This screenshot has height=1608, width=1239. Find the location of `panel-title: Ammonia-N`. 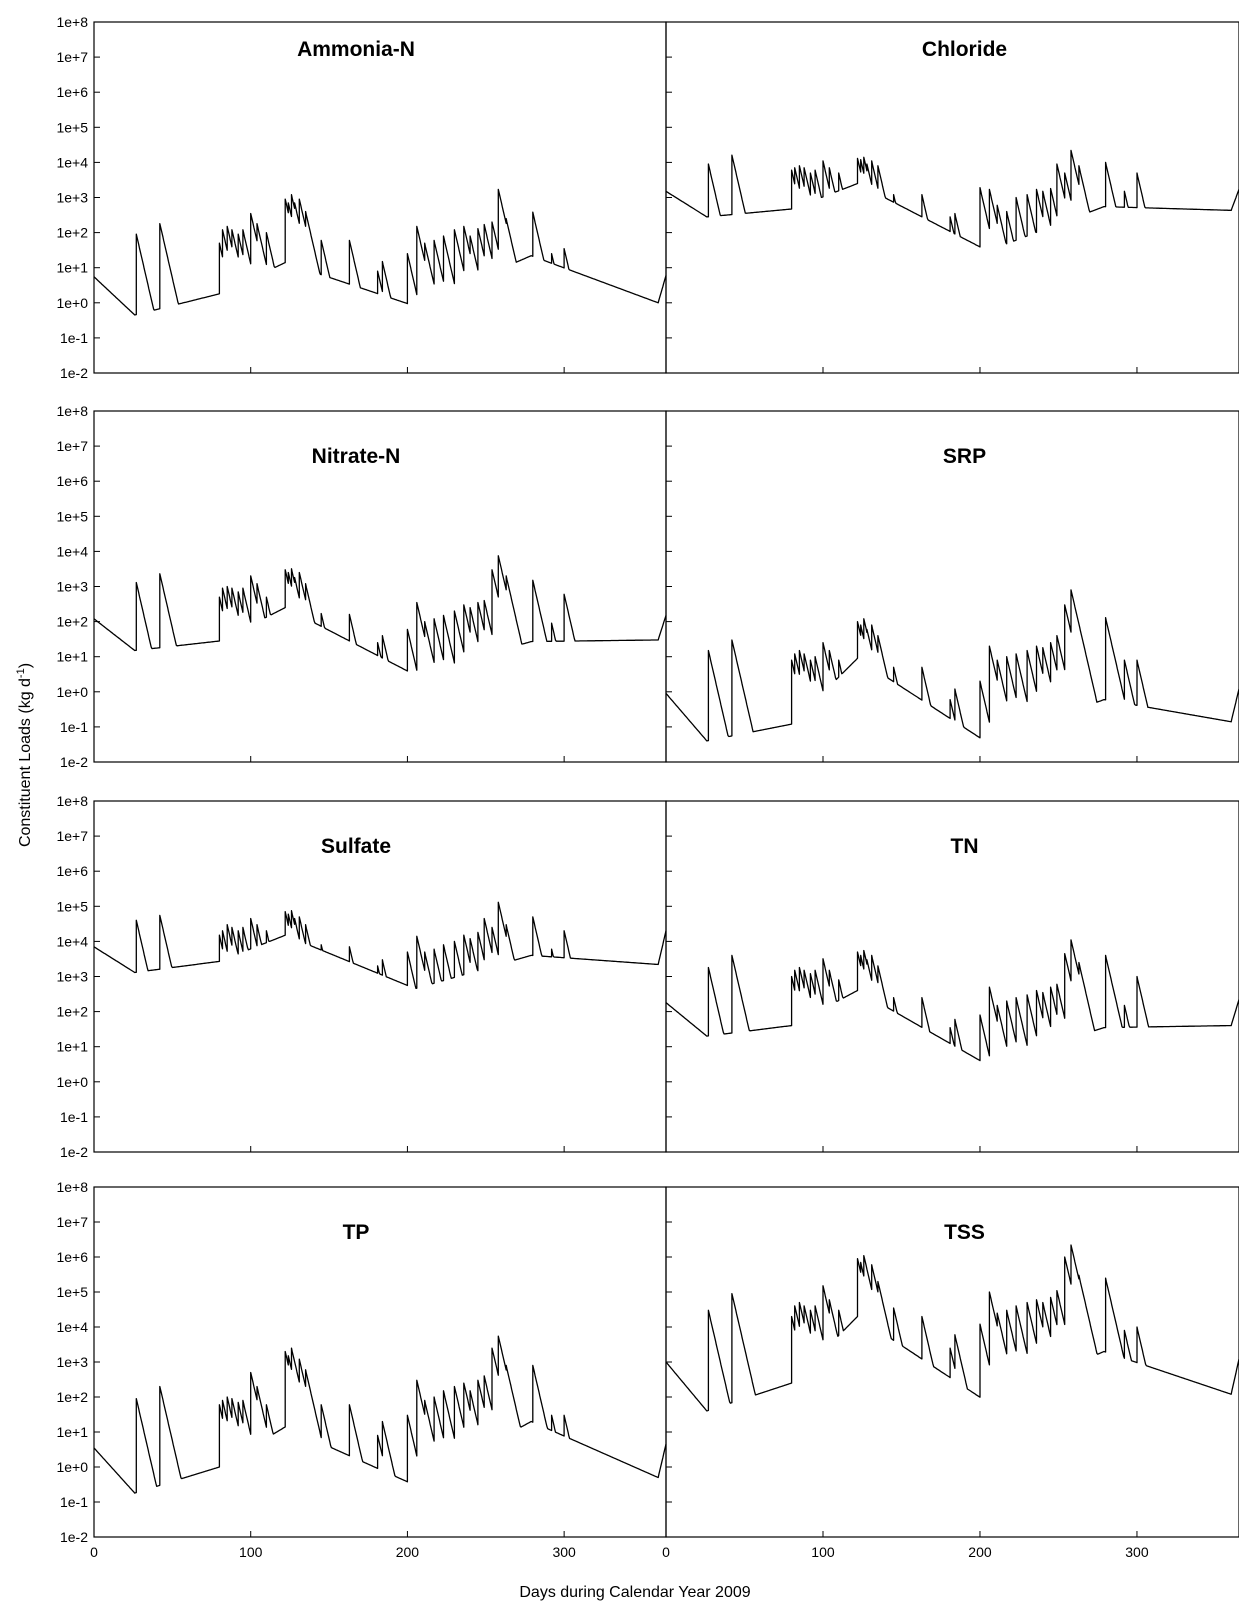

panel-title: Ammonia-N is located at coordinates (356, 49).